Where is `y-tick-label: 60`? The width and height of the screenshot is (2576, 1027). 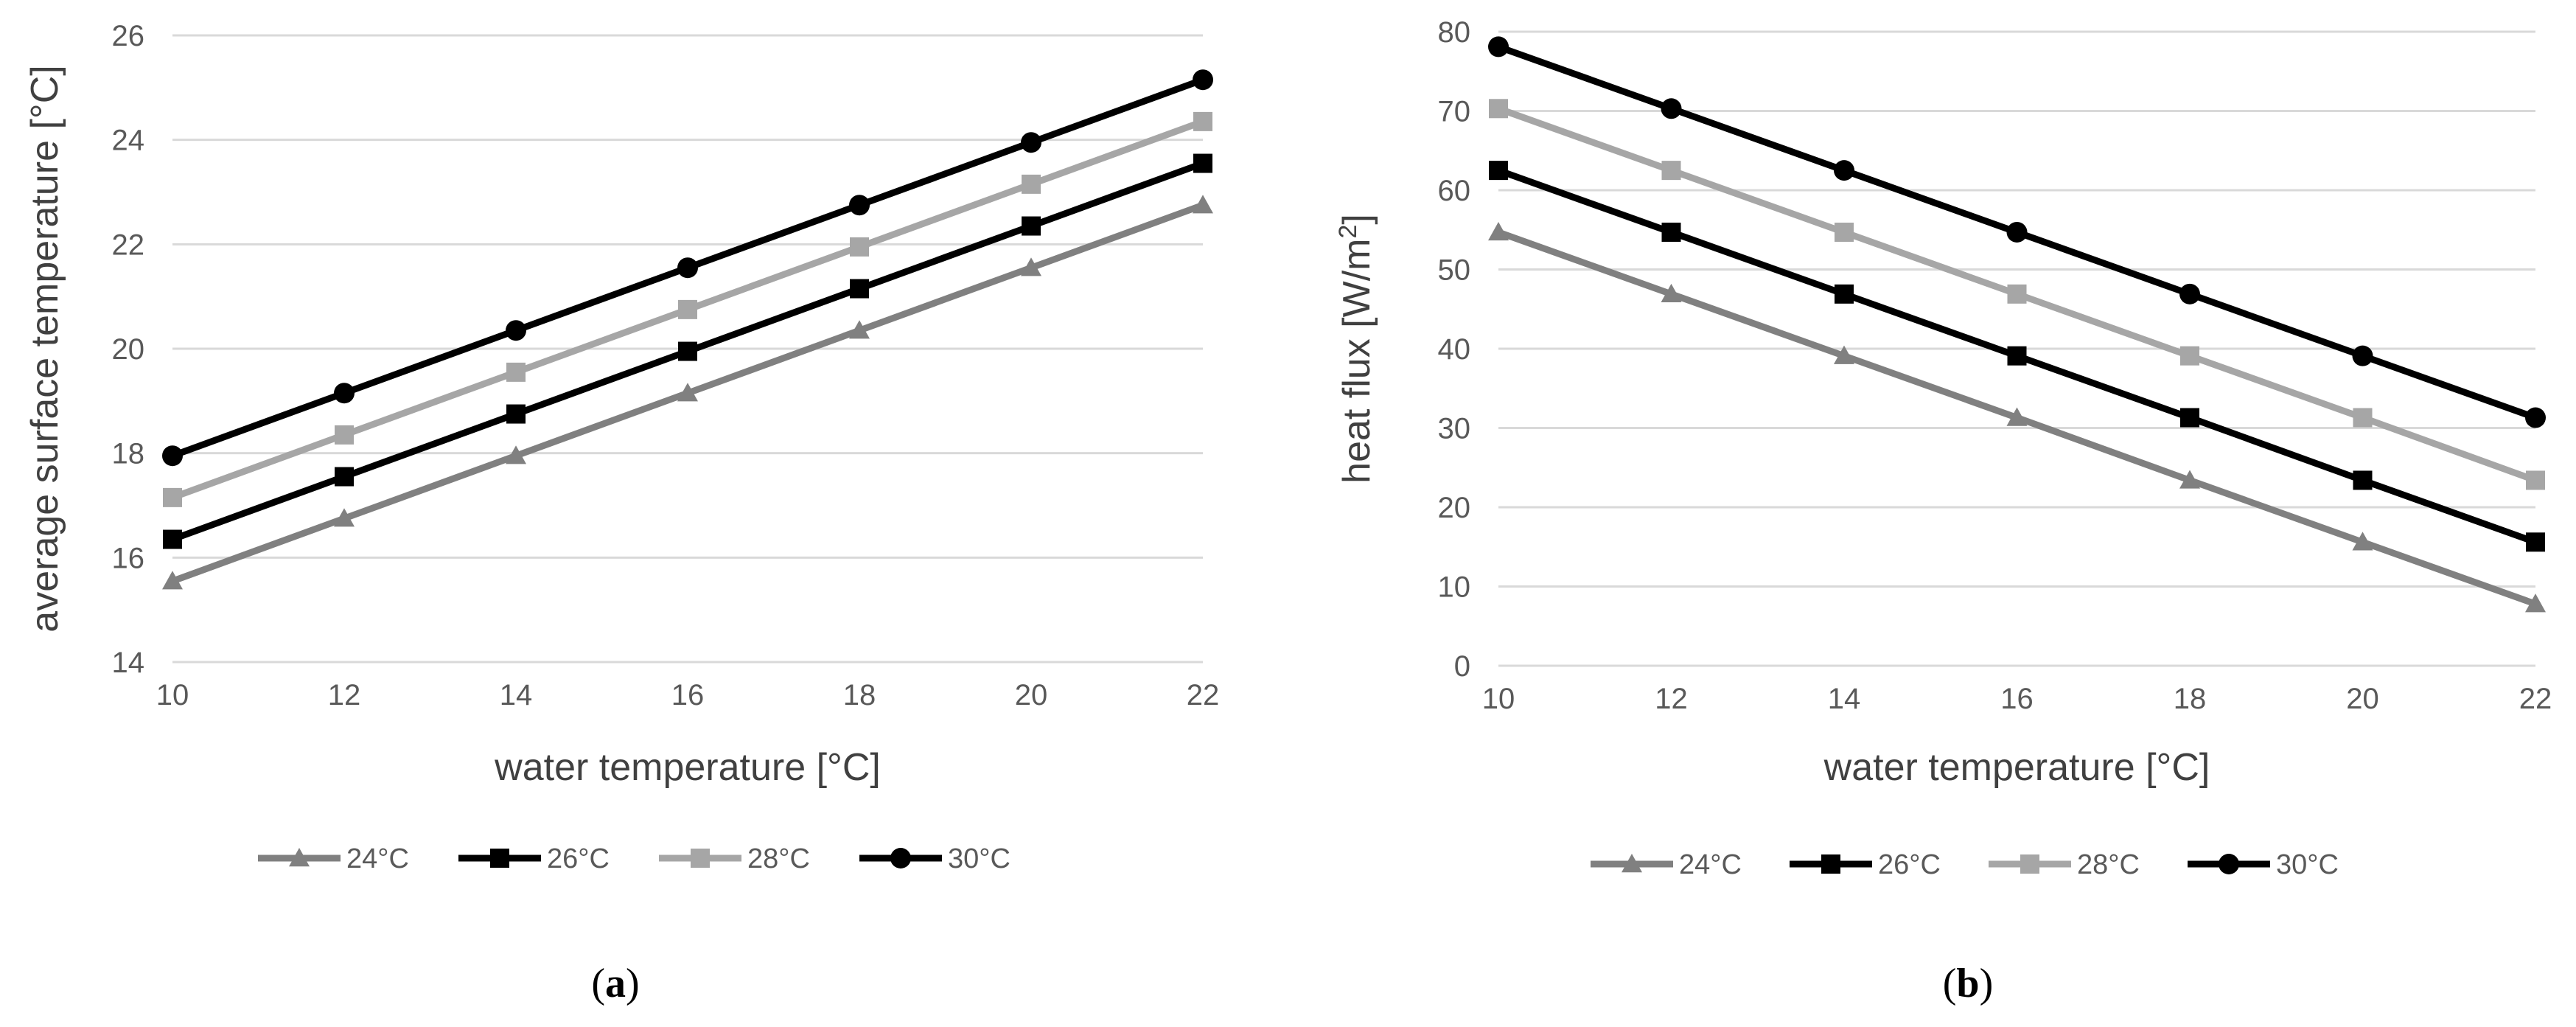 y-tick-label: 60 is located at coordinates (1454, 191).